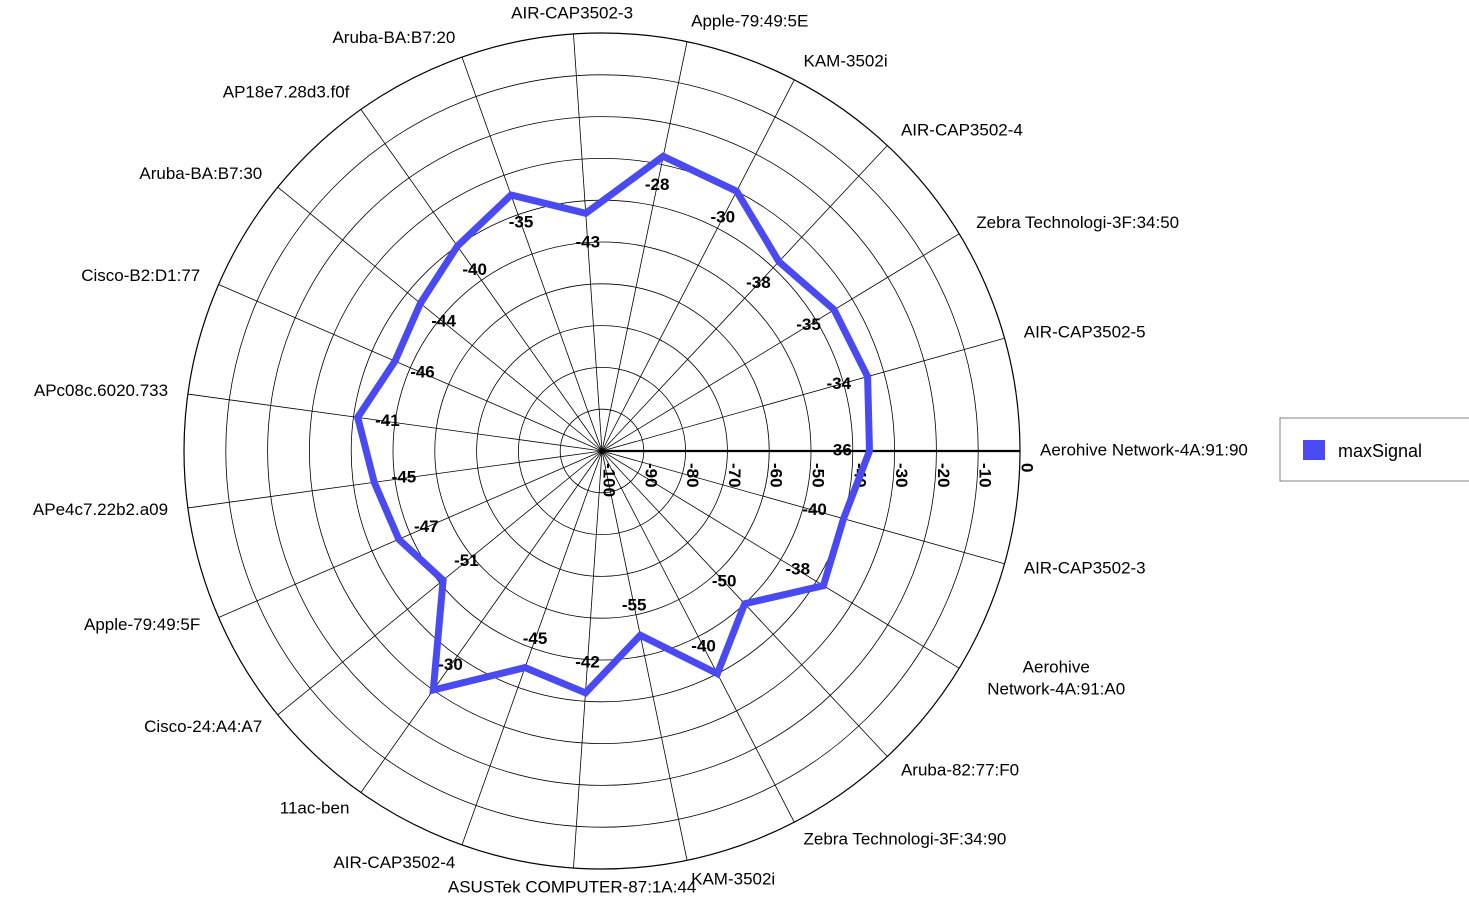 This screenshot has width=1469, height=903. Describe the element at coordinates (466, 560) in the screenshot. I see `data-label: -51` at that location.